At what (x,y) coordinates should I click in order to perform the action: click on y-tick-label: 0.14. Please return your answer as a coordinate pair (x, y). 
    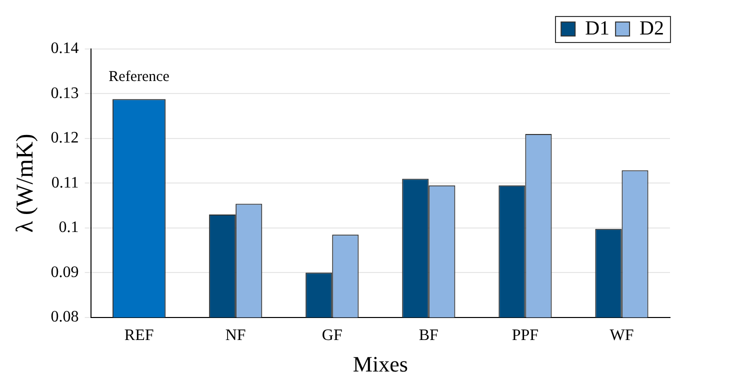
    Looking at the image, I should click on (64, 49).